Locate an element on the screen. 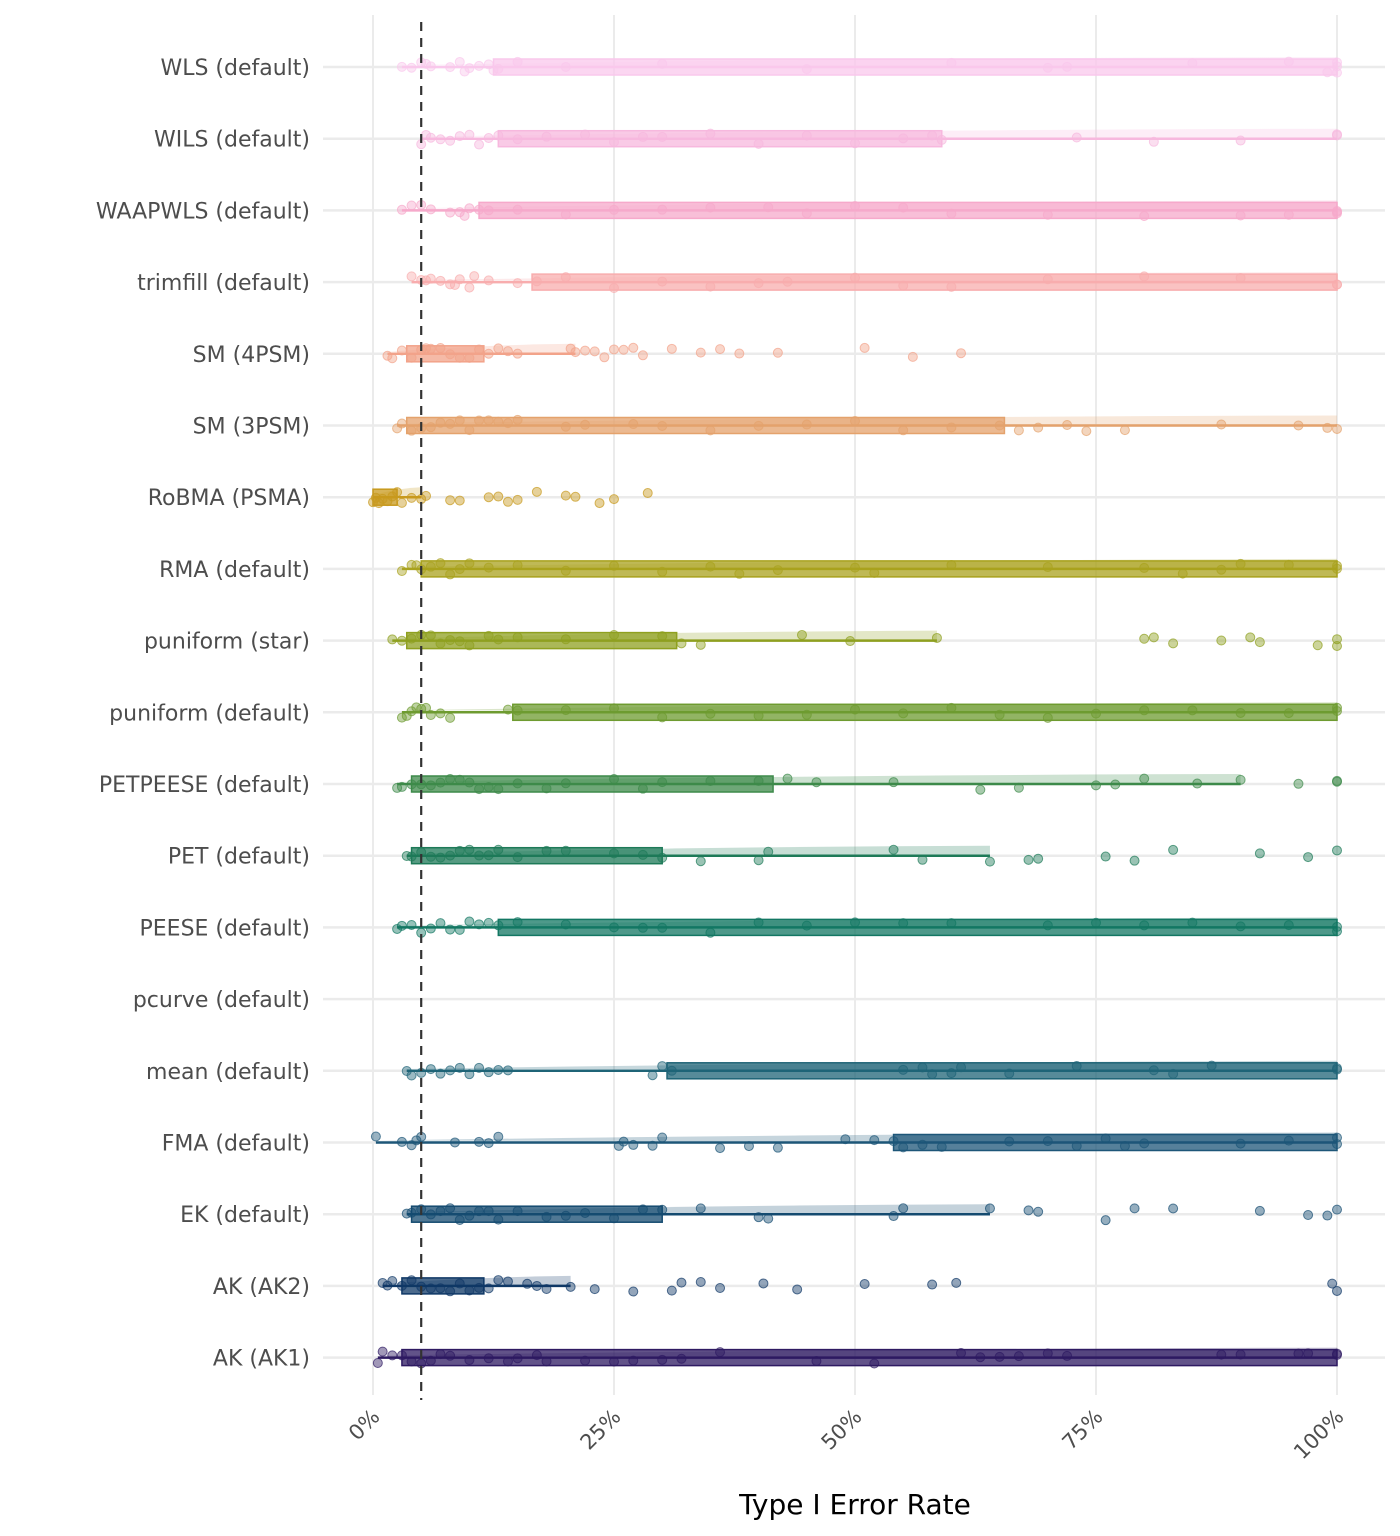 Image resolution: width=1400 pixels, height=1536 pixels. y-tick-label: puniform (star) is located at coordinates (227, 642).